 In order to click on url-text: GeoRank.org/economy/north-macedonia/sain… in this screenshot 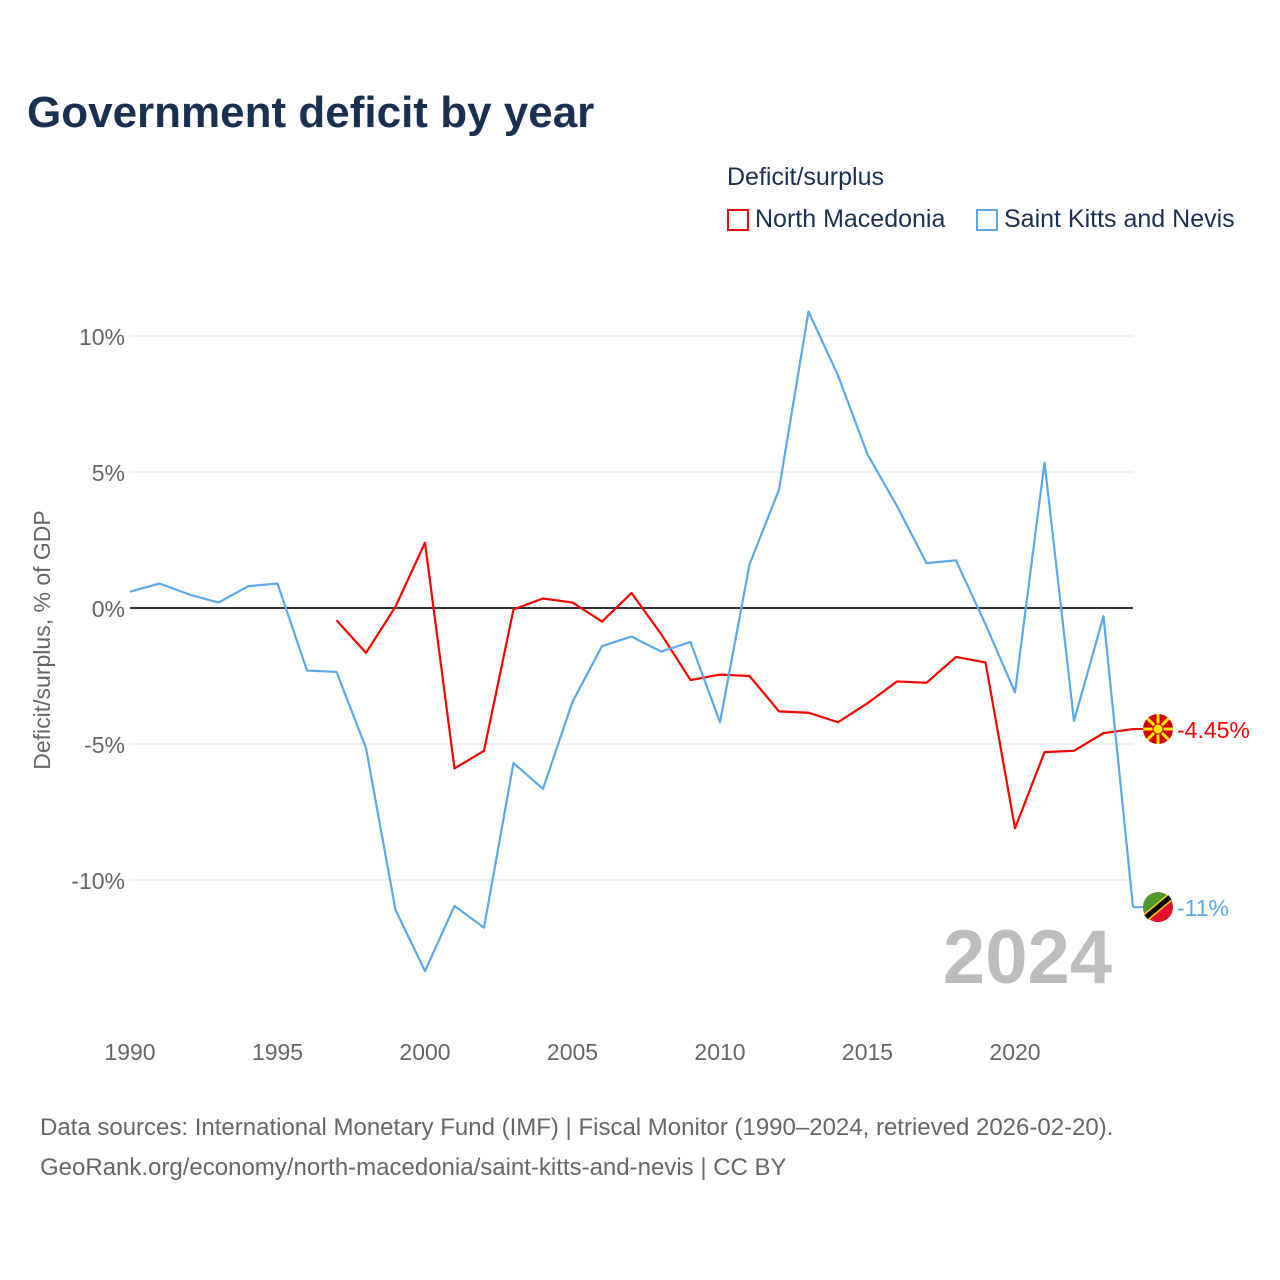, I will do `click(413, 1167)`.